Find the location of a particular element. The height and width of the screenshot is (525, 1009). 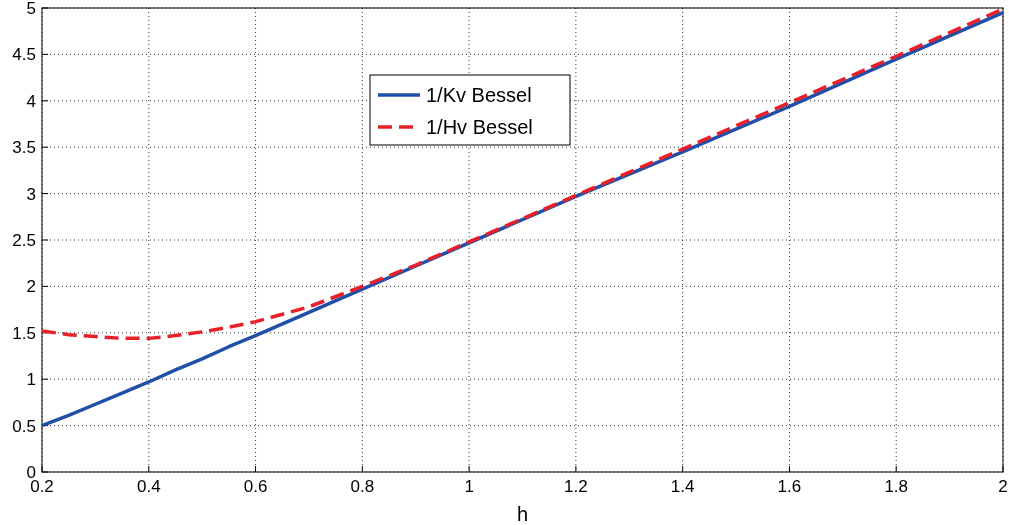

x-tick-label: 1.6 is located at coordinates (789, 486).